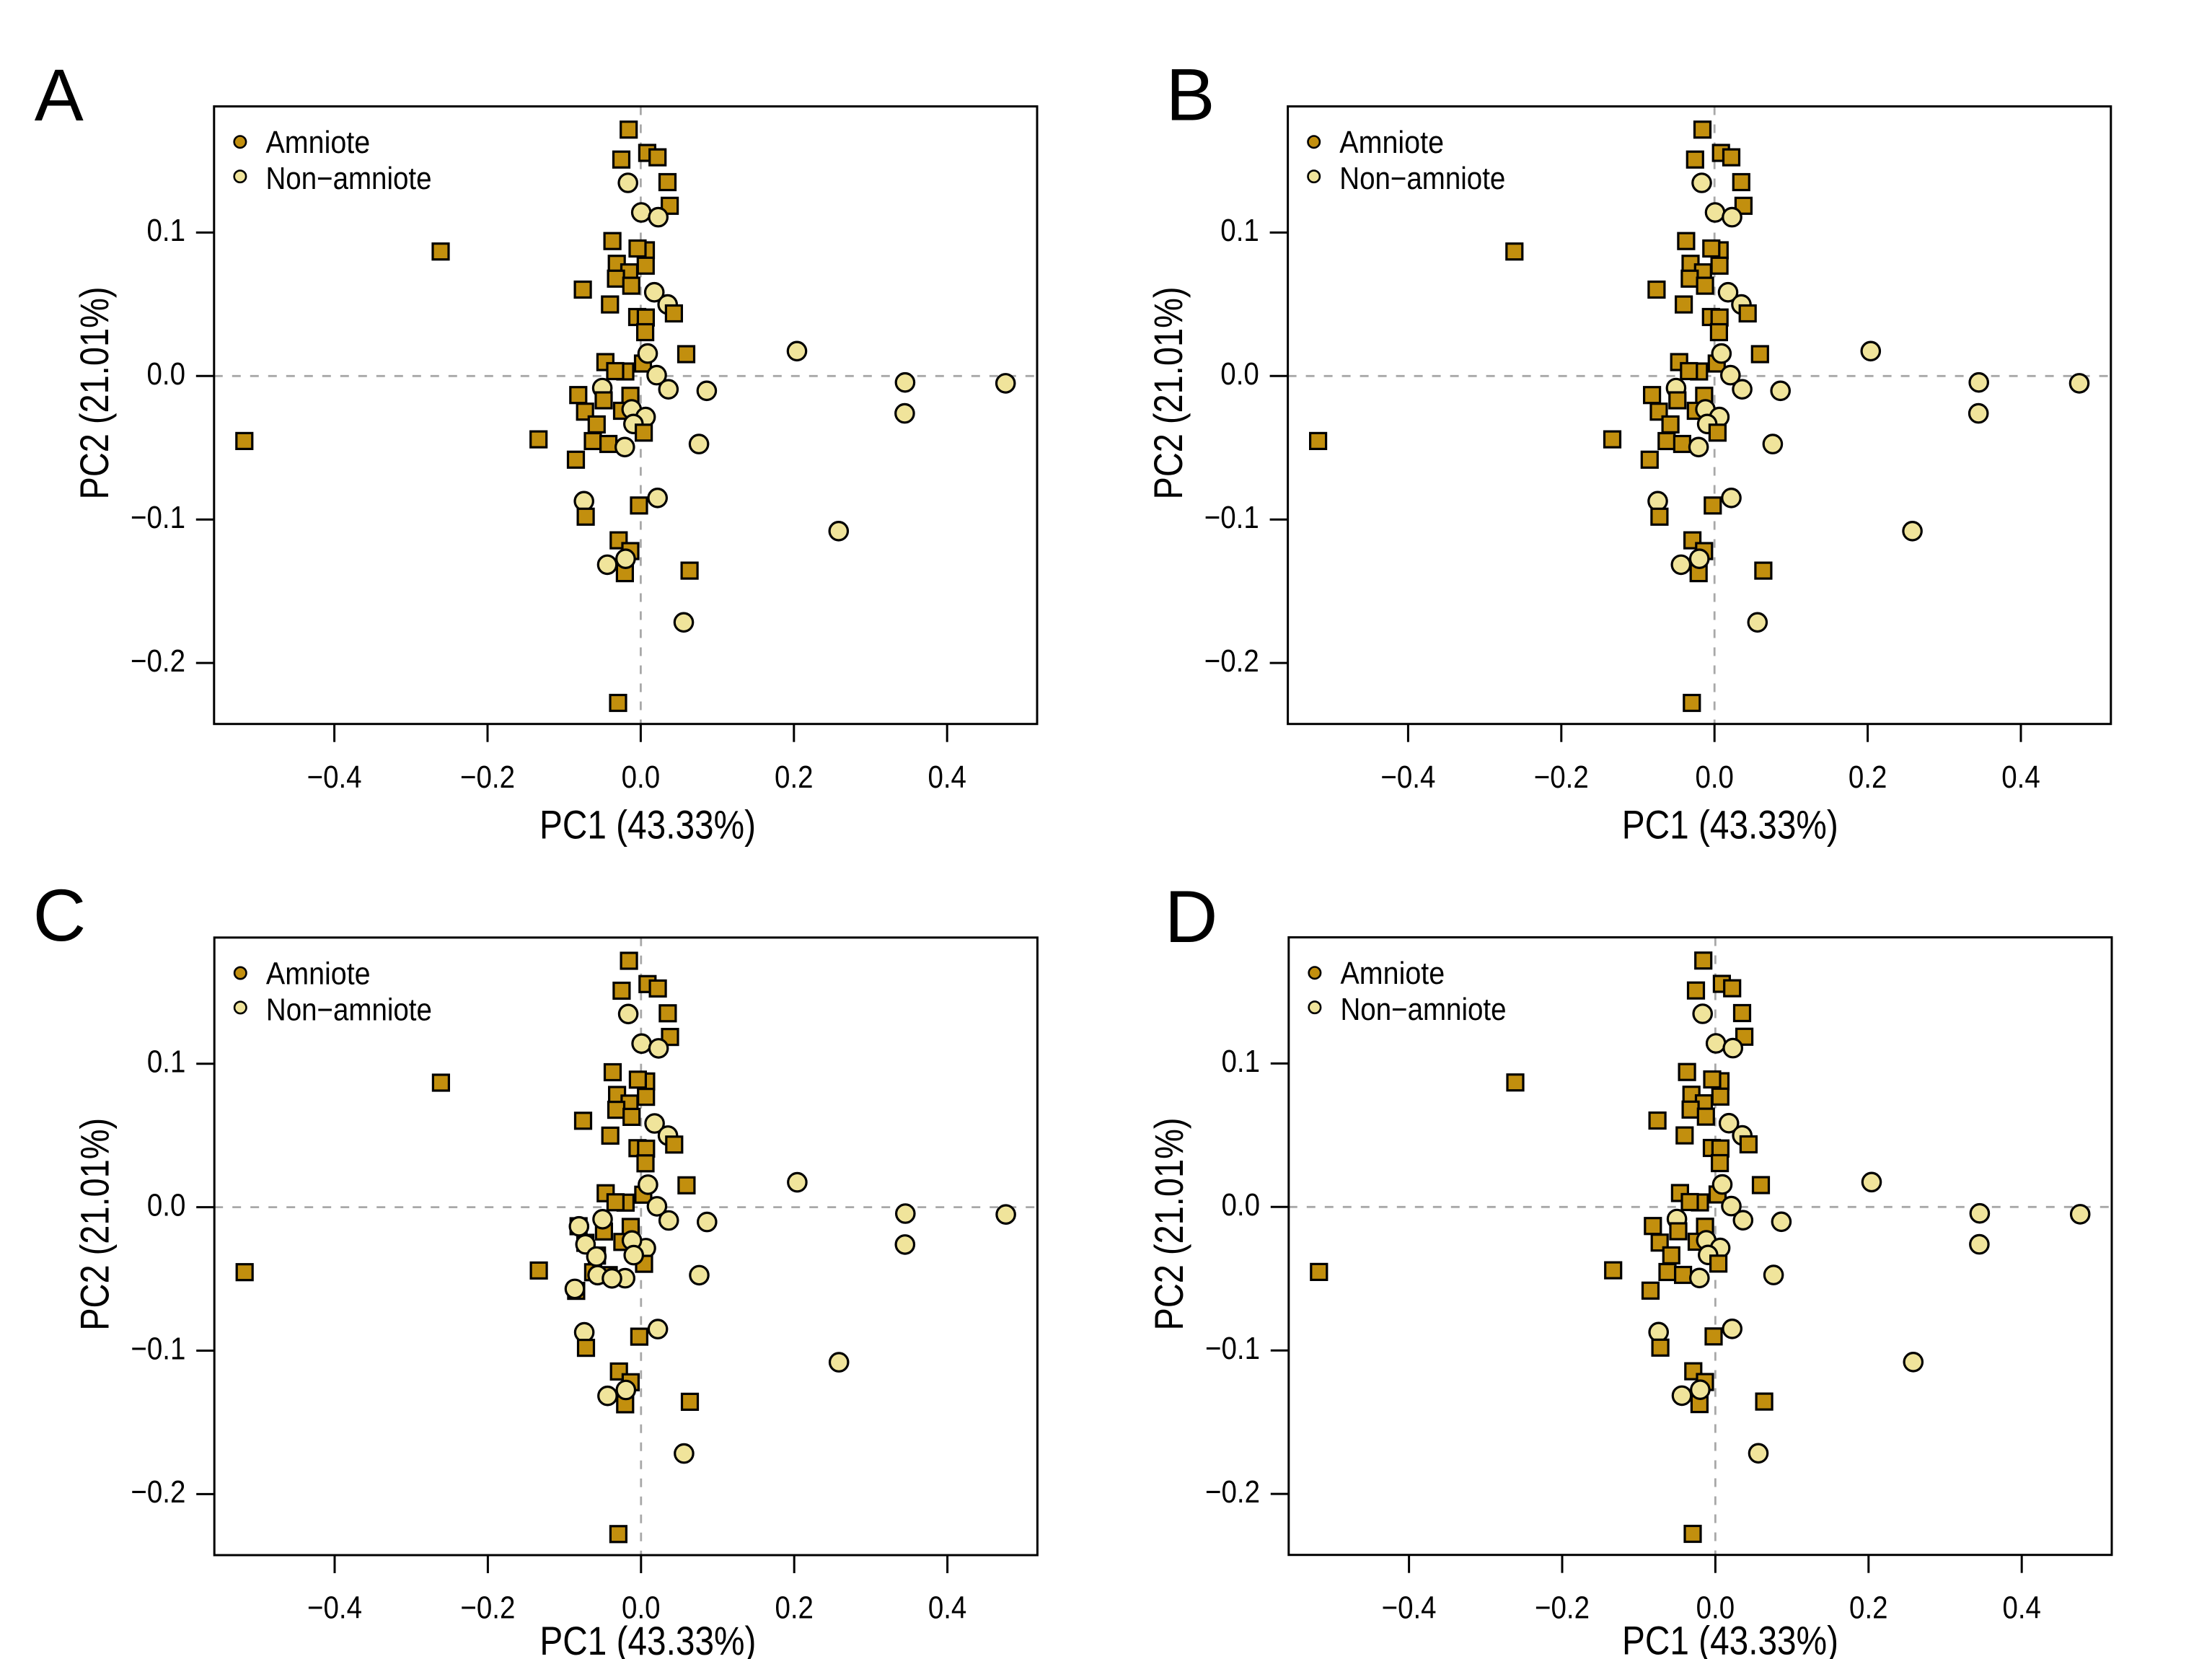 This screenshot has width=2212, height=1659. What do you see at coordinates (60, 915) in the screenshot?
I see `svg-text: C` at bounding box center [60, 915].